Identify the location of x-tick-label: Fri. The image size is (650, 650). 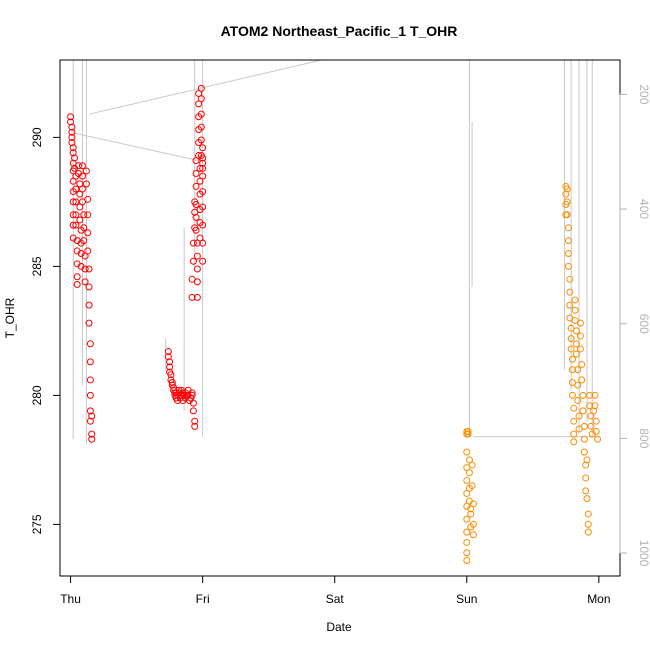
(203, 599).